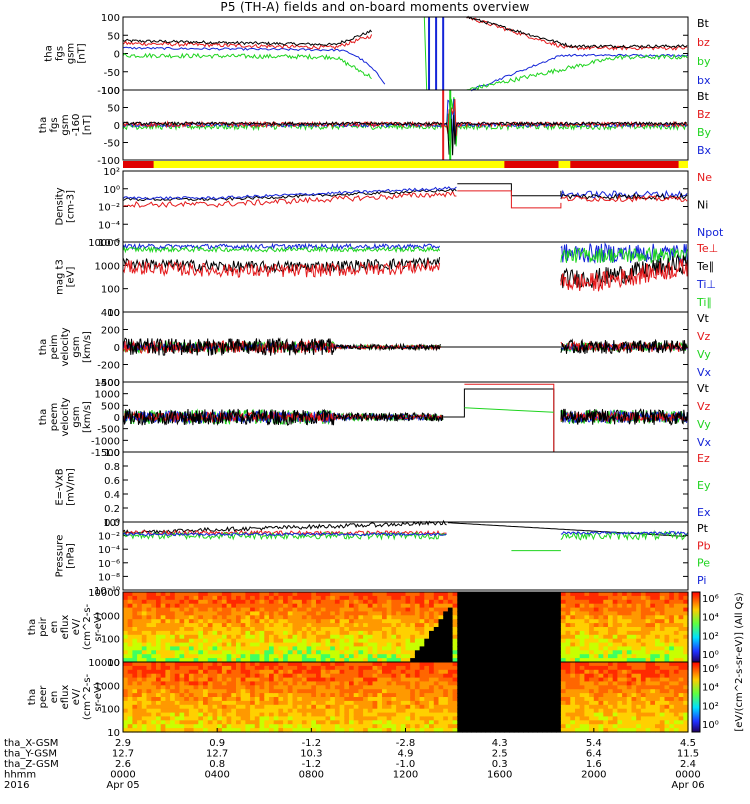  I want to click on y-tick-label: -1500, so click(105, 453).